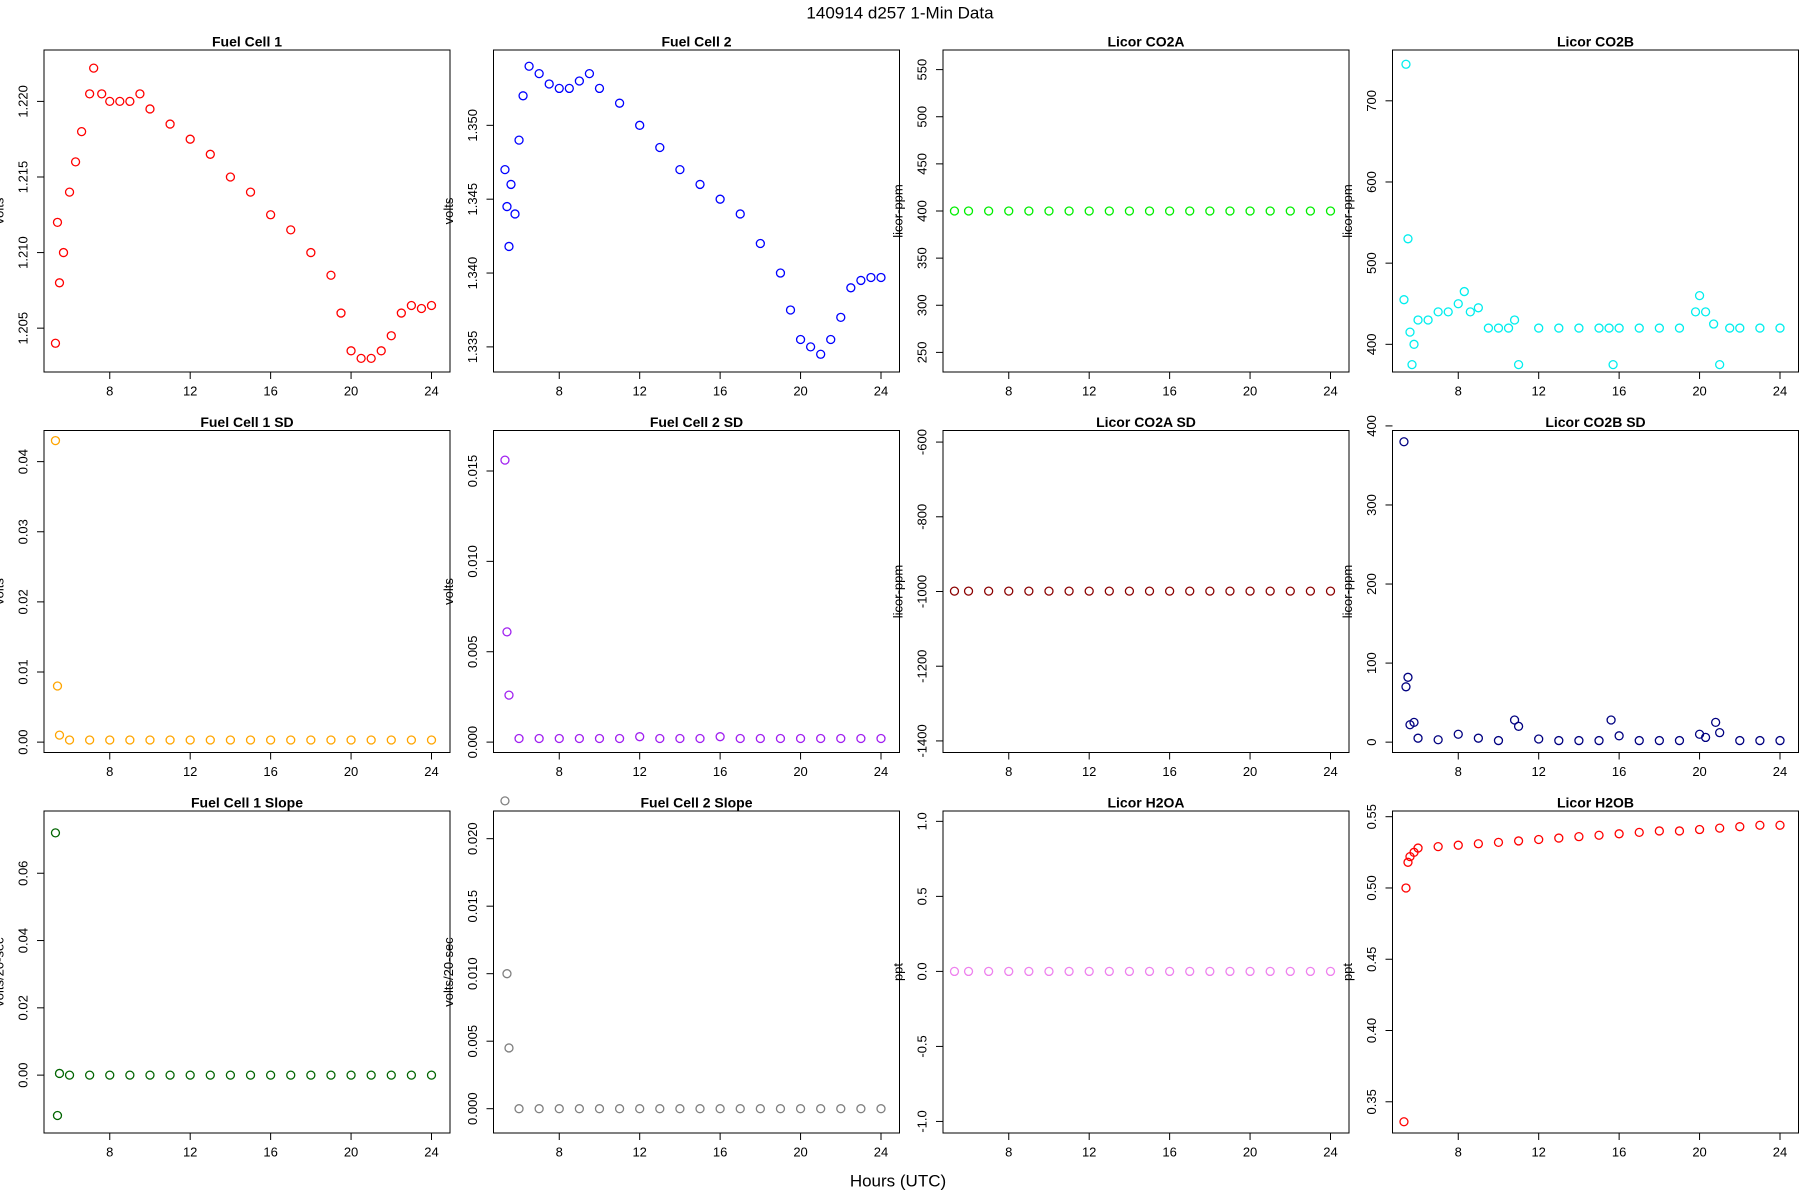  I want to click on y-tick-label: 1.335, so click(472, 347).